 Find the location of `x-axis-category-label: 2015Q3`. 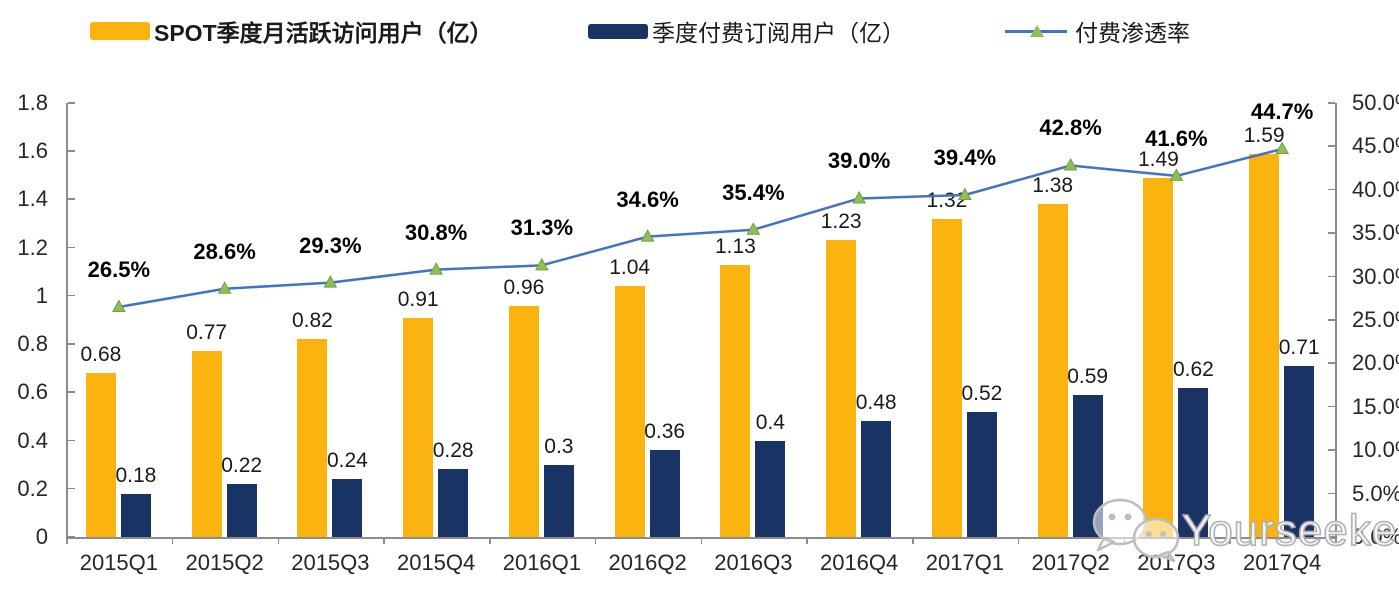

x-axis-category-label: 2015Q3 is located at coordinates (330, 562).